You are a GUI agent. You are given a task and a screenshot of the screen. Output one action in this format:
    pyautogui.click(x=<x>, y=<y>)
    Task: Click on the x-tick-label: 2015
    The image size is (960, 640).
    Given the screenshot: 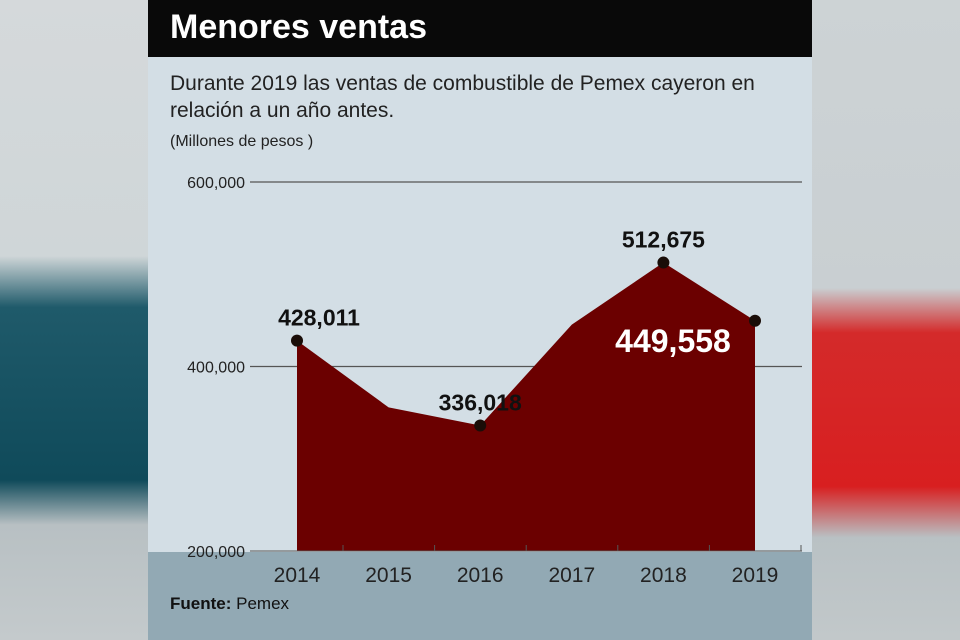 What is the action you would take?
    pyautogui.click(x=388, y=575)
    